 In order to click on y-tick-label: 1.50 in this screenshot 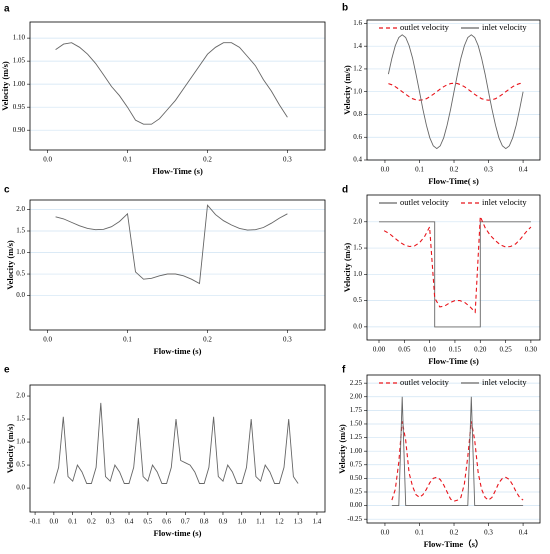, I will do `click(356, 424)`.